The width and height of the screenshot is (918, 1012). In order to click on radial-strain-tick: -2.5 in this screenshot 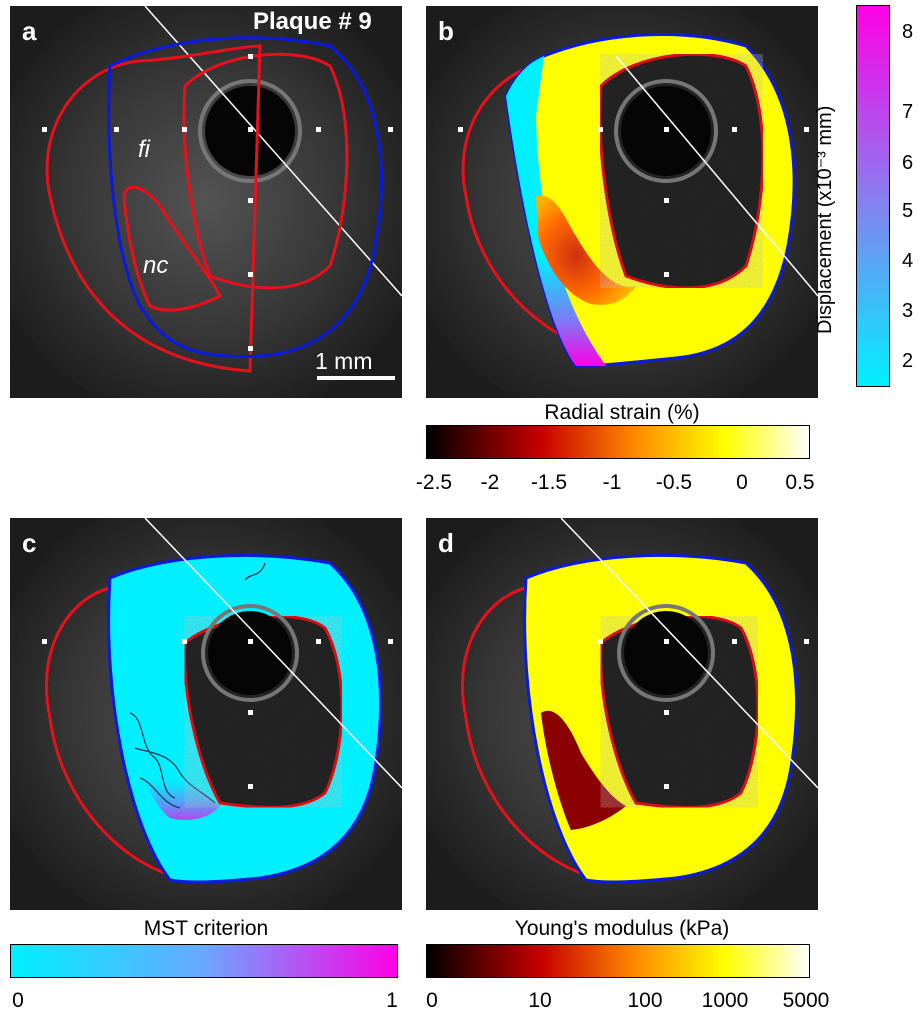, I will do `click(434, 482)`.